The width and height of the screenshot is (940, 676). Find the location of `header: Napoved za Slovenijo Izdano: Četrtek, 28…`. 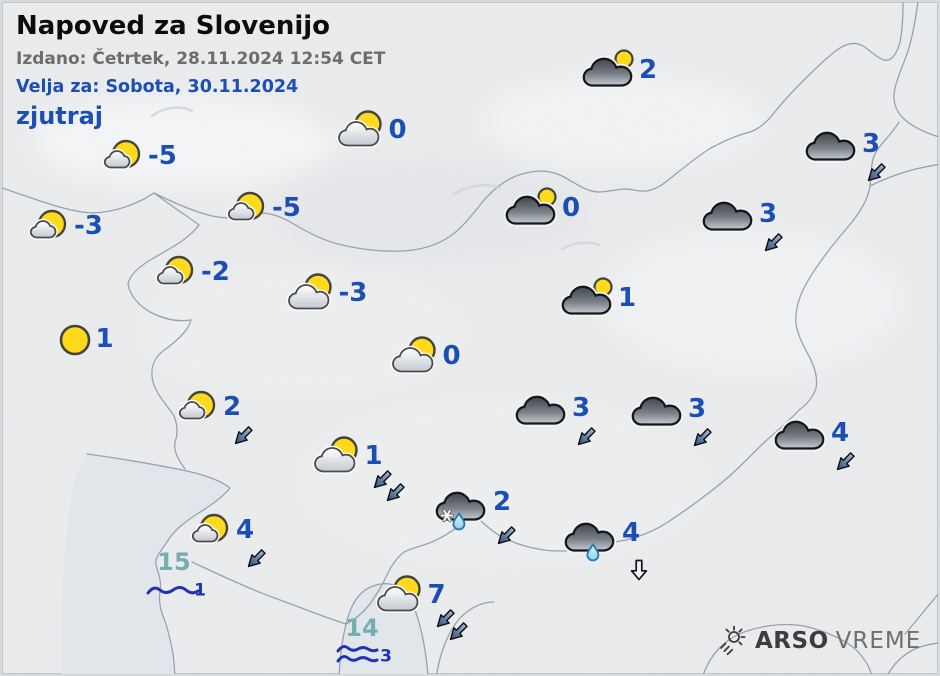

header: Napoved za Slovenijo Izdano: Četrtek, 28… is located at coordinates (200, 71).